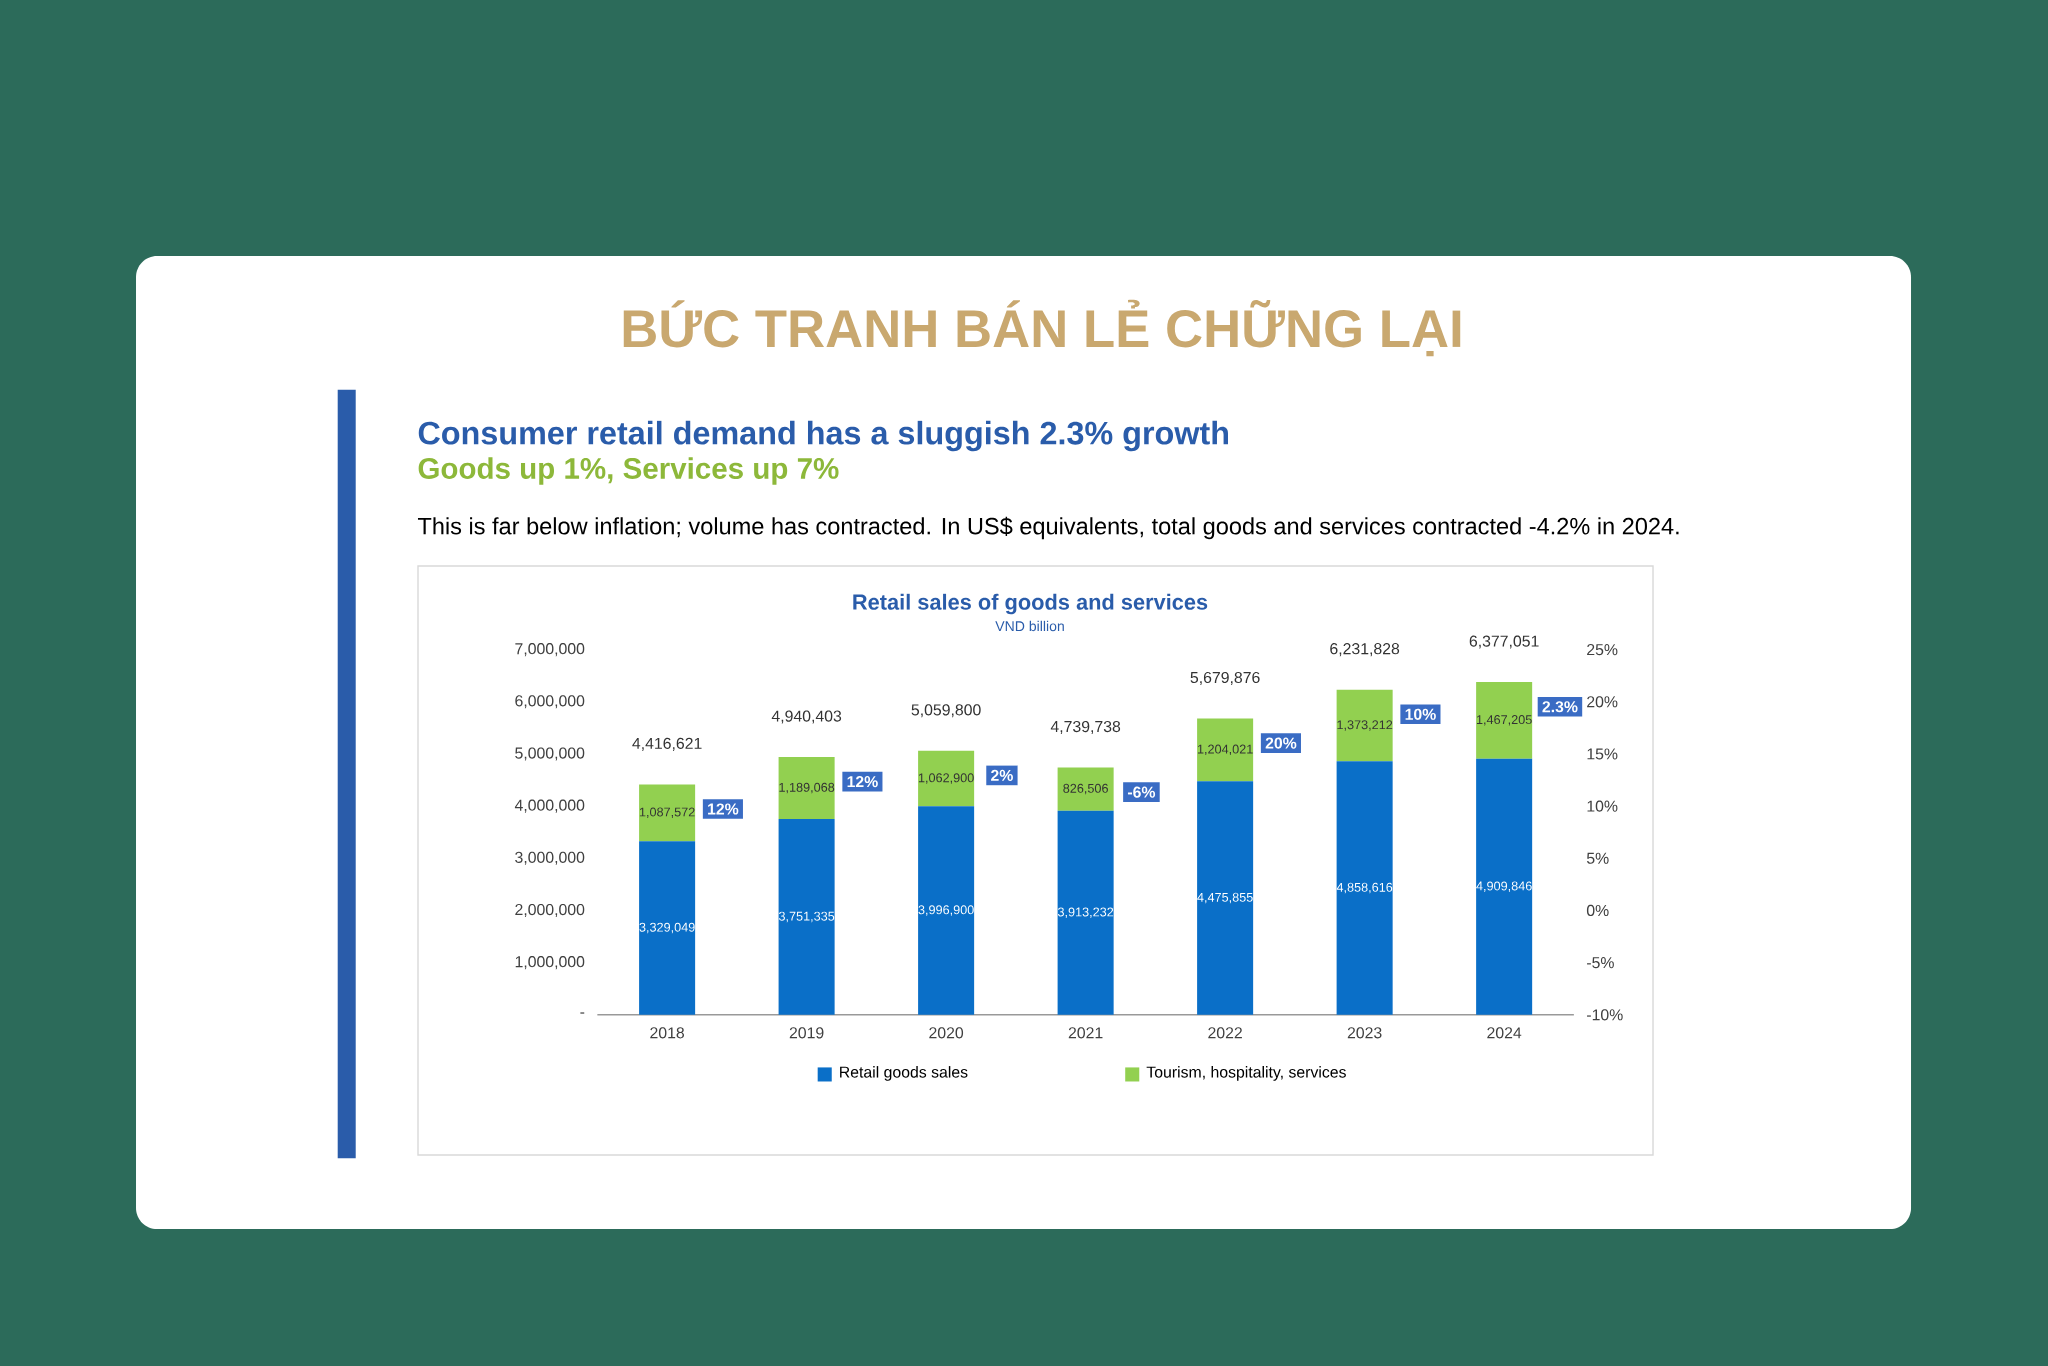  What do you see at coordinates (550, 650) in the screenshot?
I see `y-tick-label: 7,000,000` at bounding box center [550, 650].